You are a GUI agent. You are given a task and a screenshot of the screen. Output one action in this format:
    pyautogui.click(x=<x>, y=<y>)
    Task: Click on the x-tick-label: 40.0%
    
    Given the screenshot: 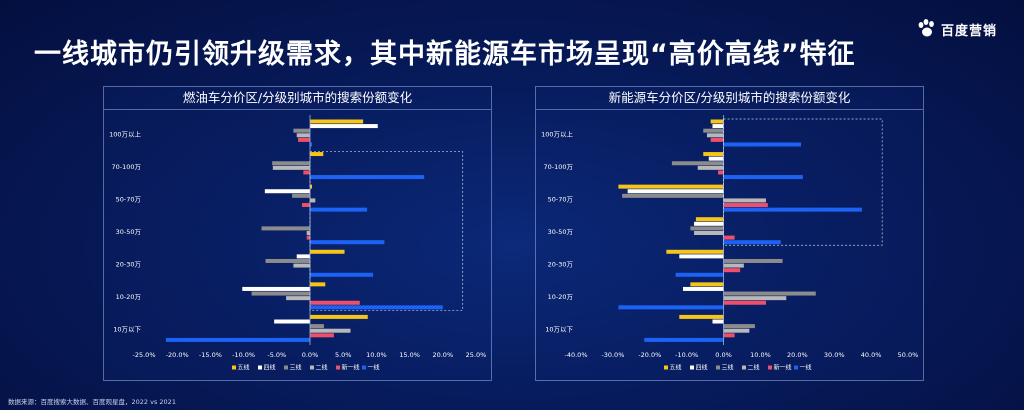 What is the action you would take?
    pyautogui.click(x=871, y=355)
    